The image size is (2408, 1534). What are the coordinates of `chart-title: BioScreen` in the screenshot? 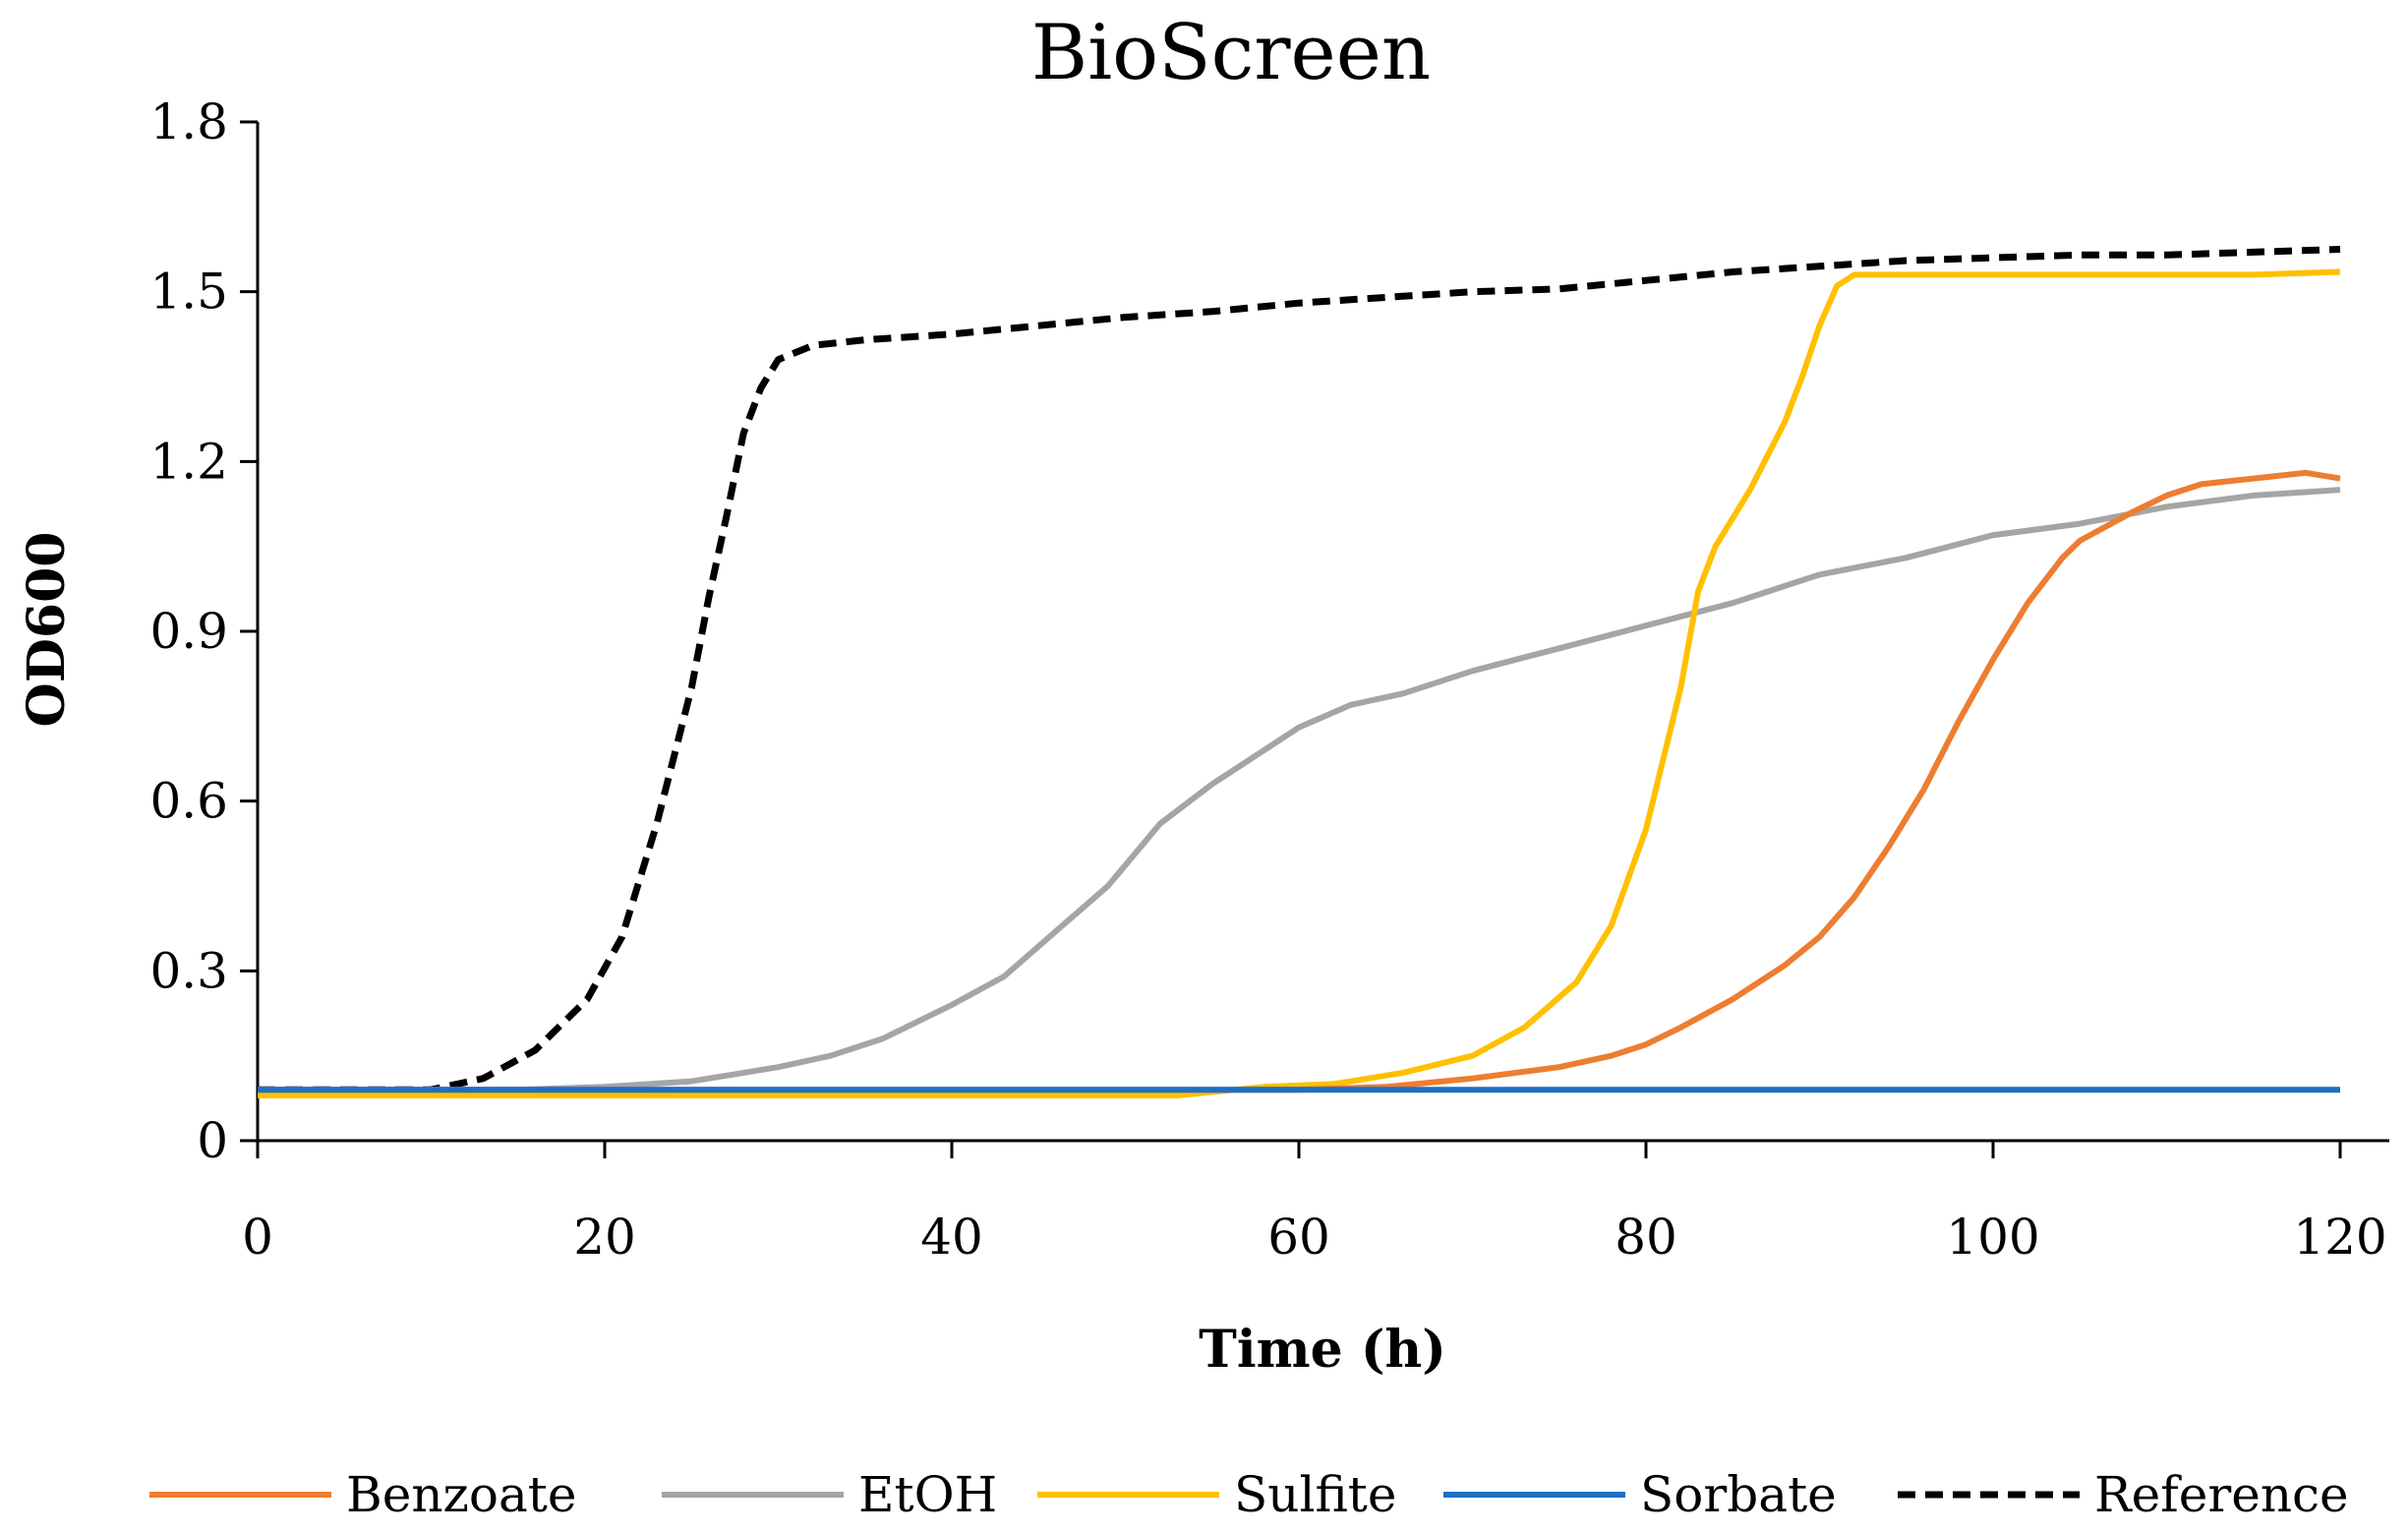 It's located at (1231, 53).